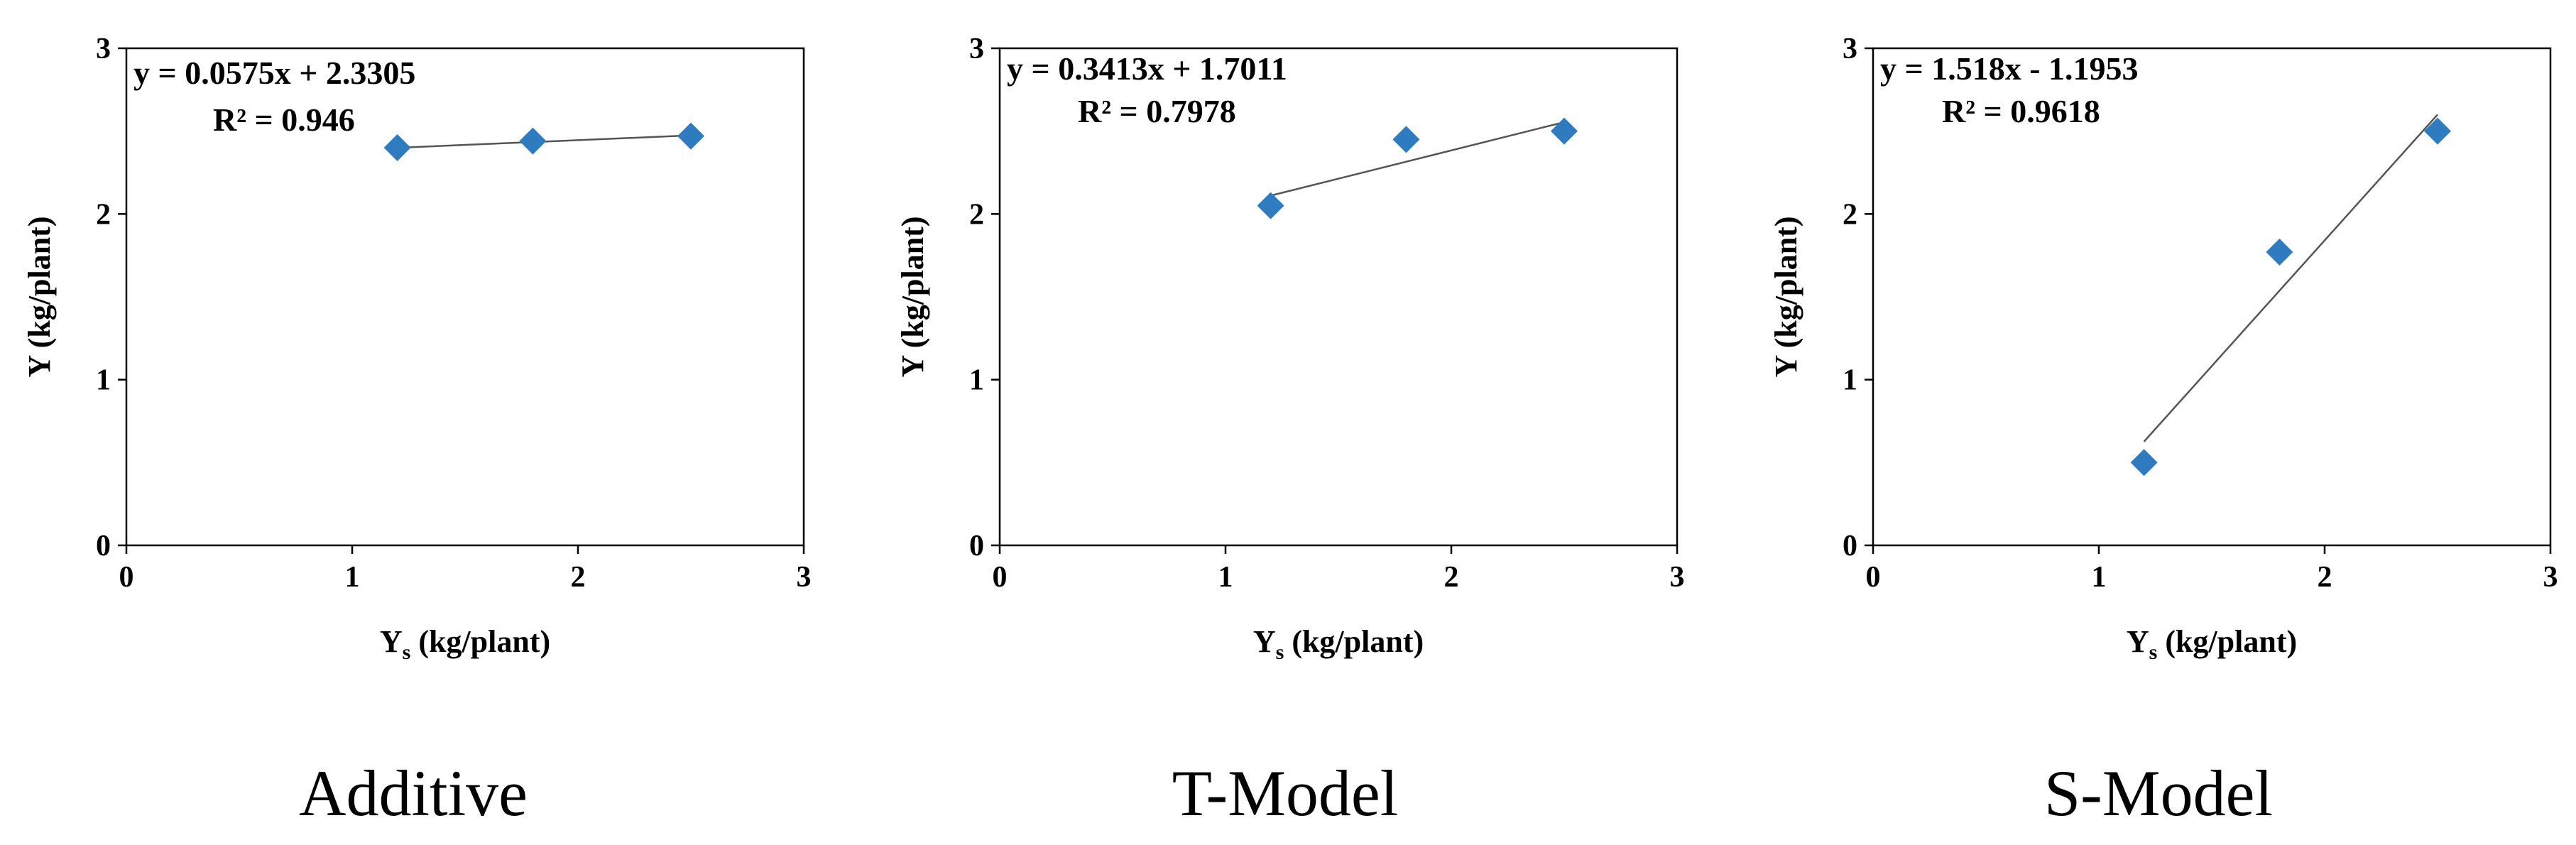 The width and height of the screenshot is (2576, 845). Describe the element at coordinates (2009, 68) in the screenshot. I see `equation-label: y = 1.518x - 1.1953` at that location.